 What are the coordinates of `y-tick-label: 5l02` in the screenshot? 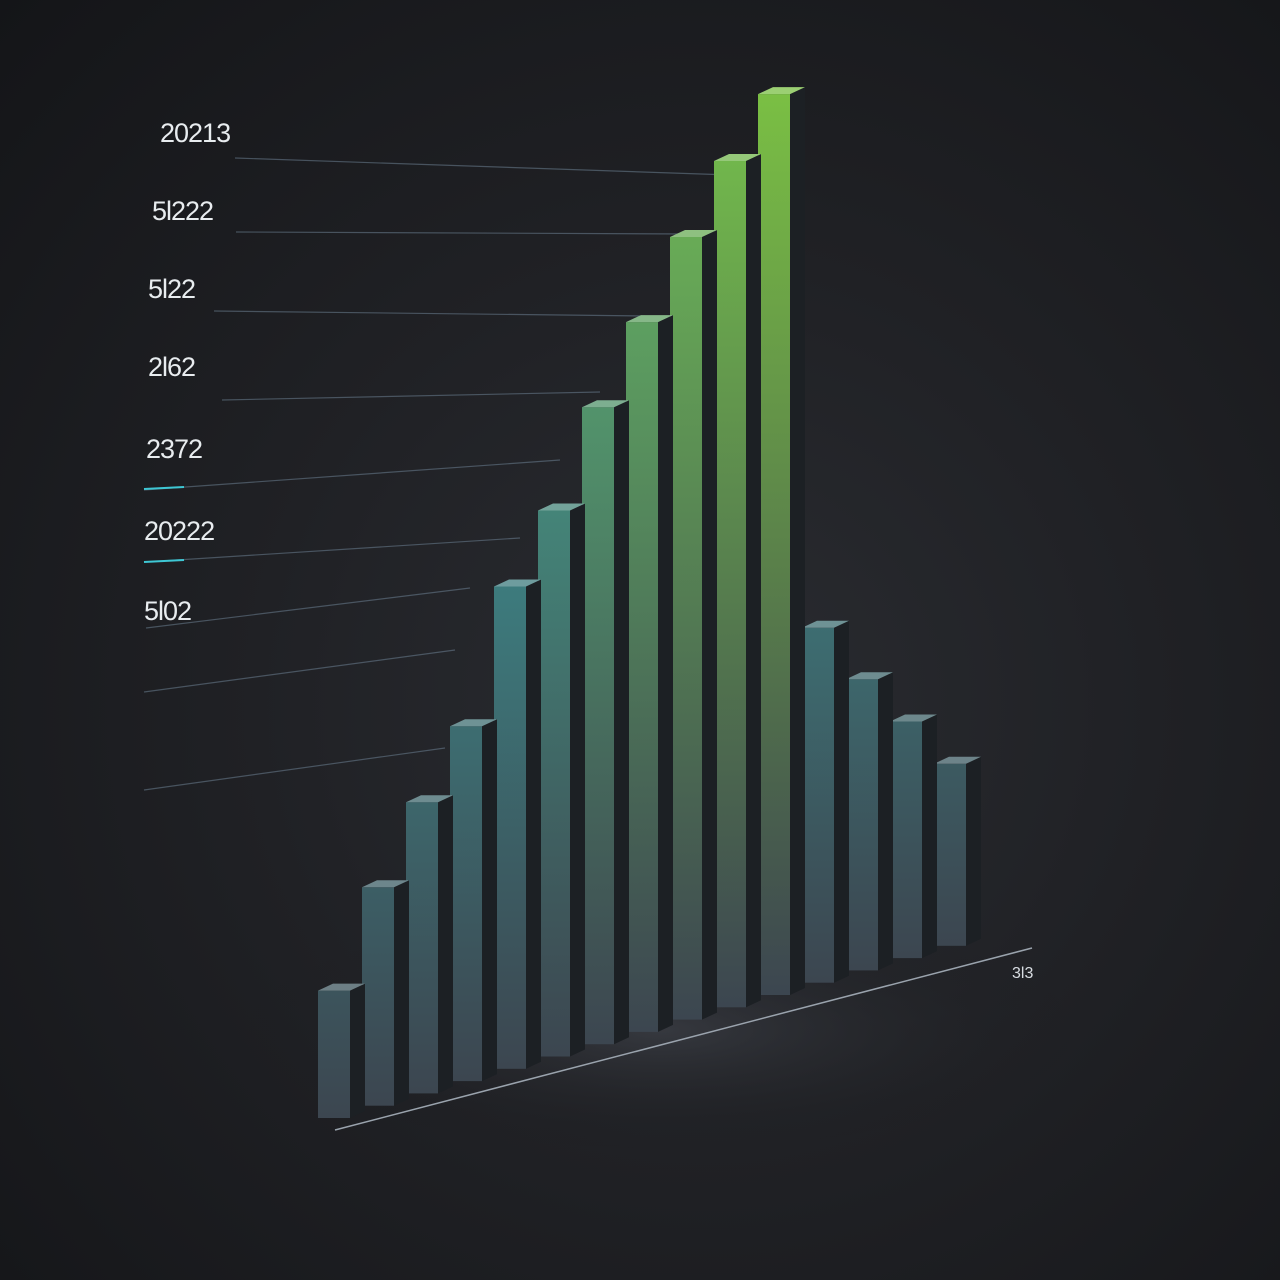 It's located at (167, 611).